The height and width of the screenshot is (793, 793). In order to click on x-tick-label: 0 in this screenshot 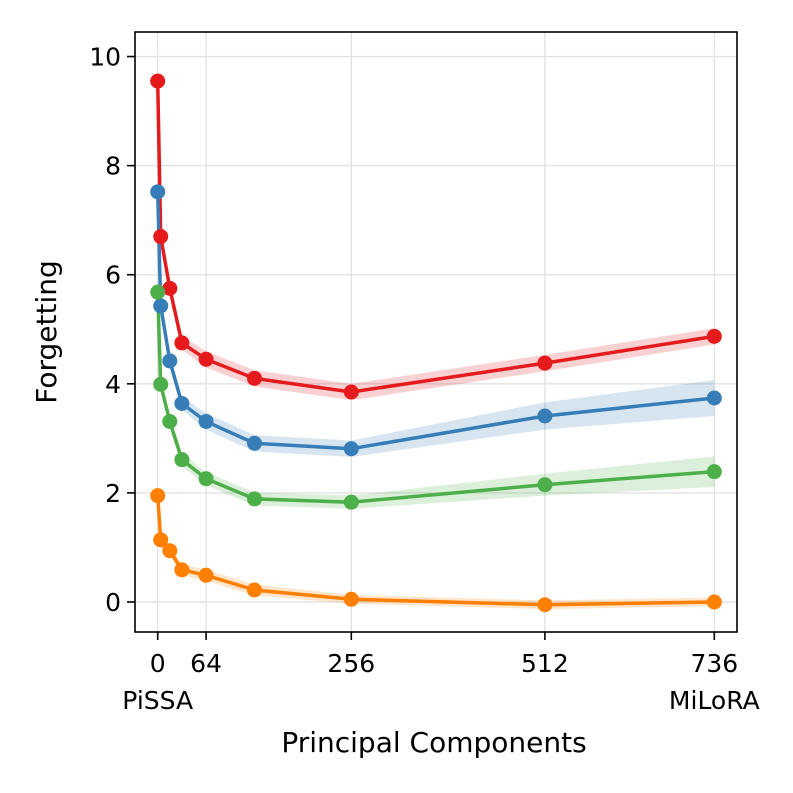, I will do `click(158, 663)`.